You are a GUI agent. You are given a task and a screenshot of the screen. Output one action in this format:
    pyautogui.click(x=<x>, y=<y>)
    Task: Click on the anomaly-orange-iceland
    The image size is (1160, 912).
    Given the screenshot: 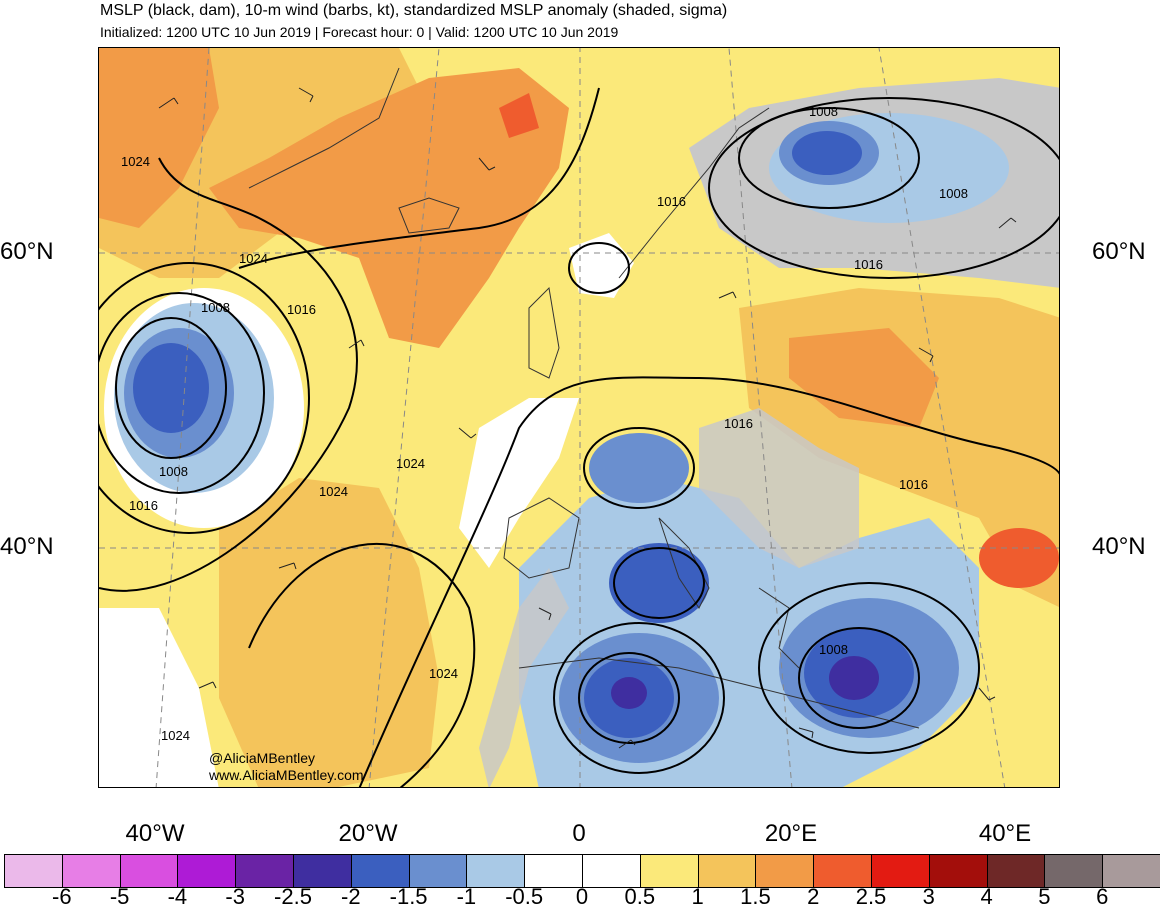 What is the action you would take?
    pyautogui.click(x=389, y=208)
    